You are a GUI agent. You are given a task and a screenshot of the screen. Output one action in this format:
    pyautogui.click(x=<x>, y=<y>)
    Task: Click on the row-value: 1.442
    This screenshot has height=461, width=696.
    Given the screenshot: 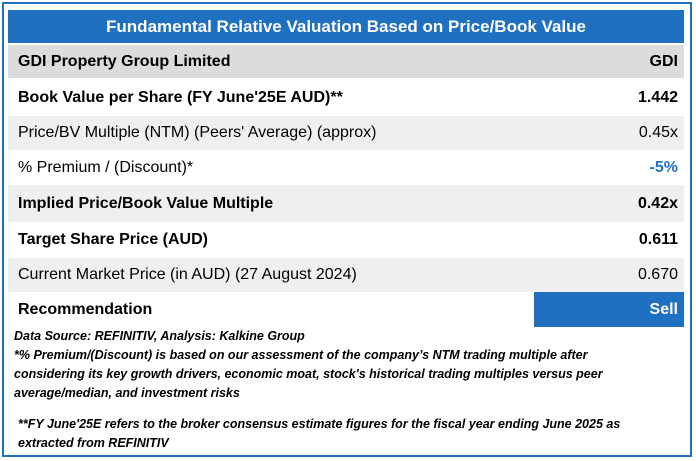 What is the action you would take?
    pyautogui.click(x=657, y=97)
    